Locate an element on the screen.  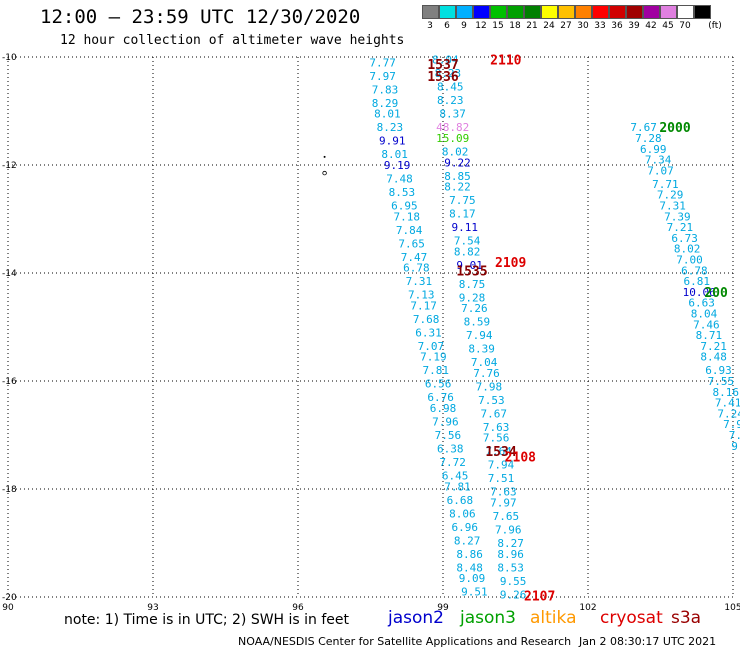
legend-label: 15 is located at coordinates (498, 26).